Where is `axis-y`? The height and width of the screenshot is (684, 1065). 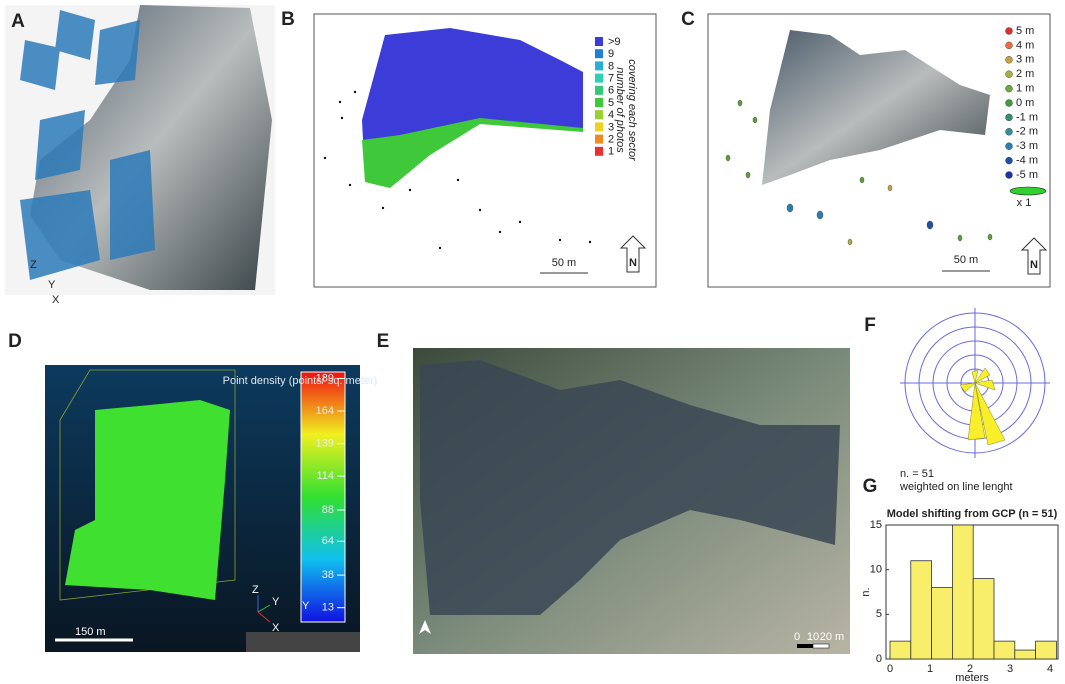
axis-y is located at coordinates (264, 608).